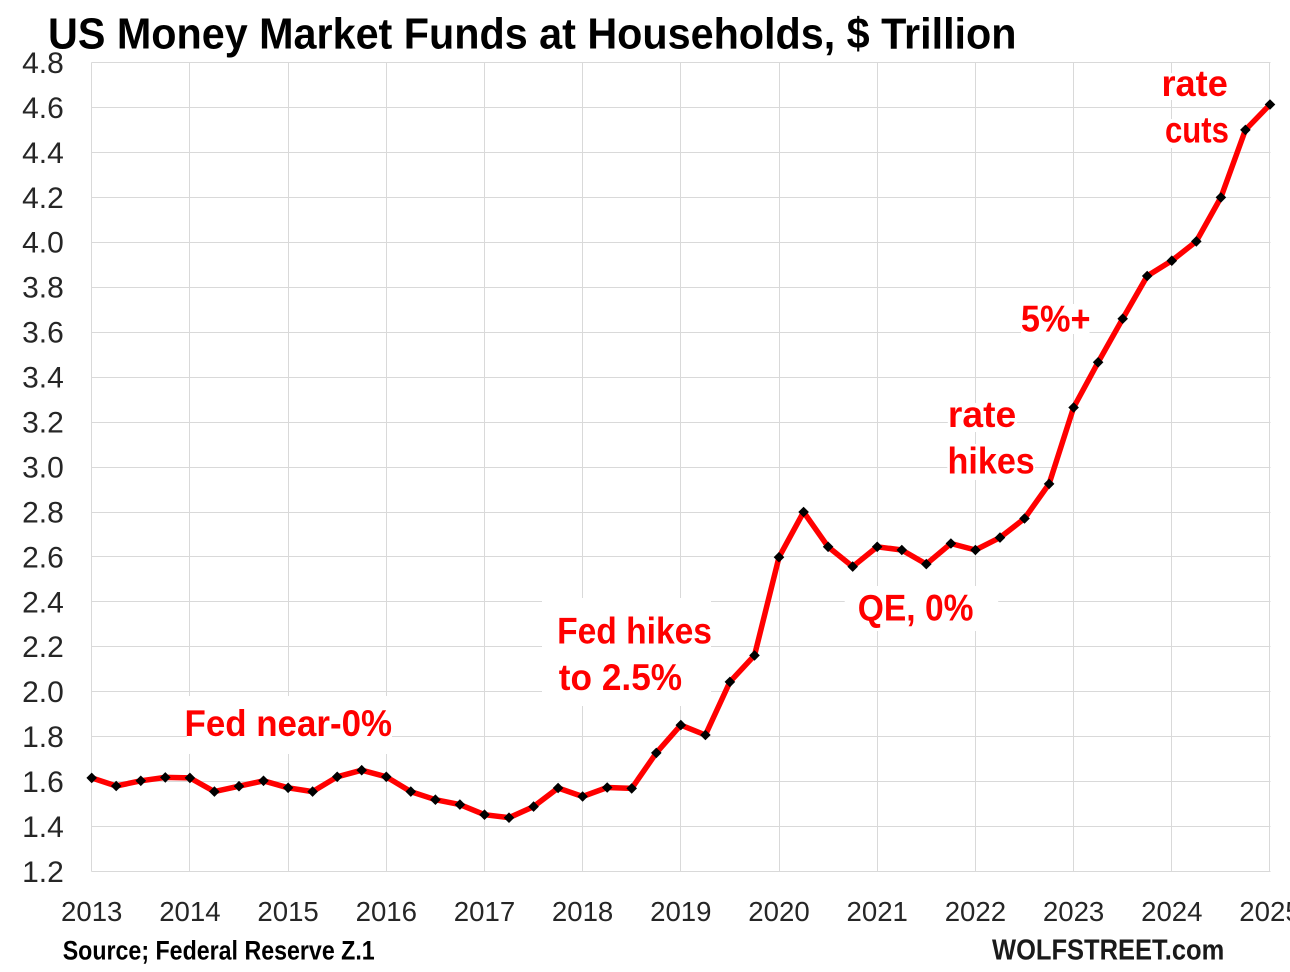 The image size is (1290, 972). What do you see at coordinates (43, 872) in the screenshot?
I see `svg-text: 1.2` at bounding box center [43, 872].